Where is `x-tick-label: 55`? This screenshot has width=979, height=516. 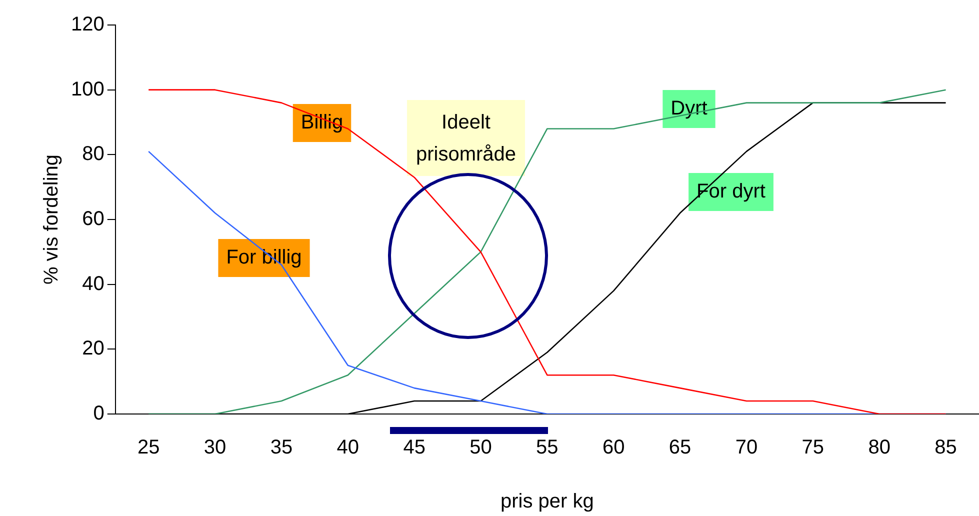 x-tick-label: 55 is located at coordinates (547, 447).